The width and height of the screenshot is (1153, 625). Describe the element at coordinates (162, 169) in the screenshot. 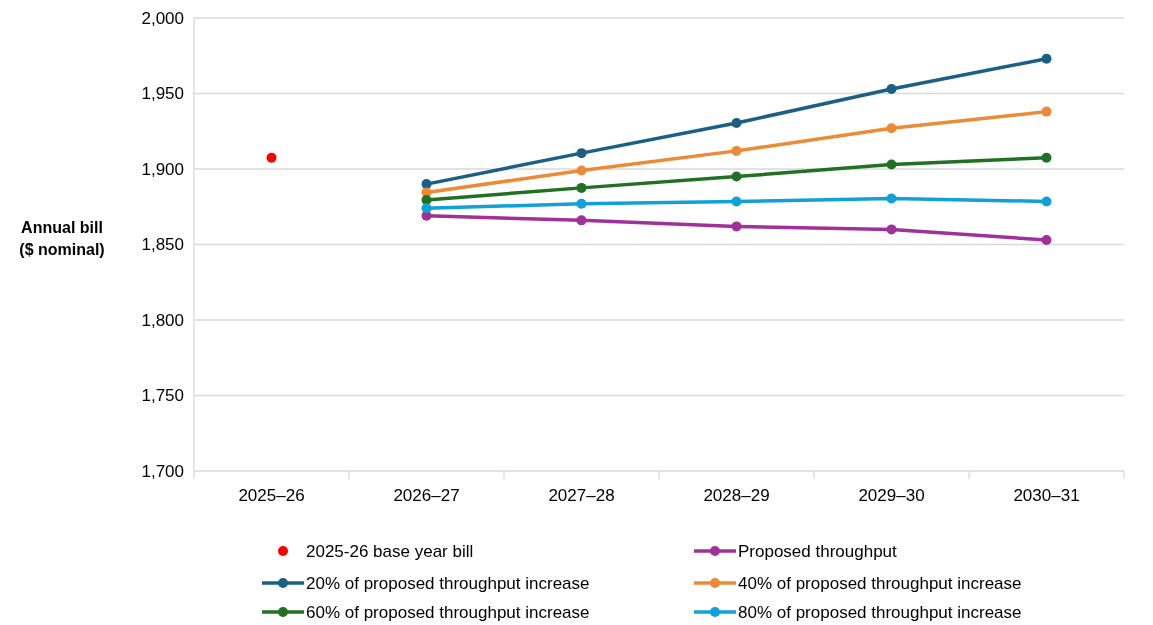

I see `y-tick-label: 1,900` at that location.